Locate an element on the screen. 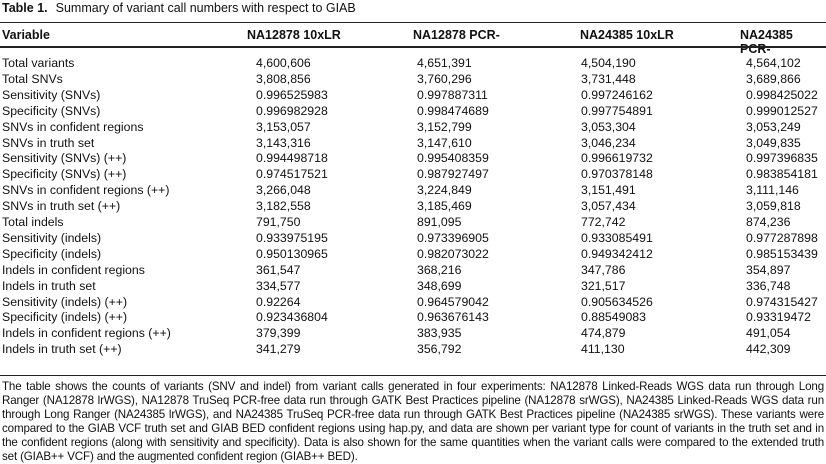  row-label: Sensitivity (SNVs) is located at coordinates (51, 94).